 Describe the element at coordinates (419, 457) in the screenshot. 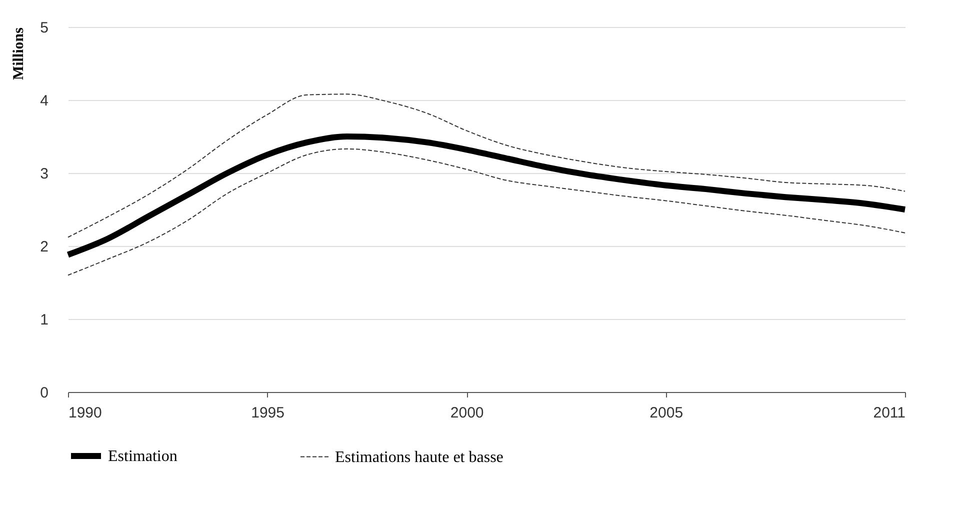

I see `legend-label: Estimations haute et basse` at that location.